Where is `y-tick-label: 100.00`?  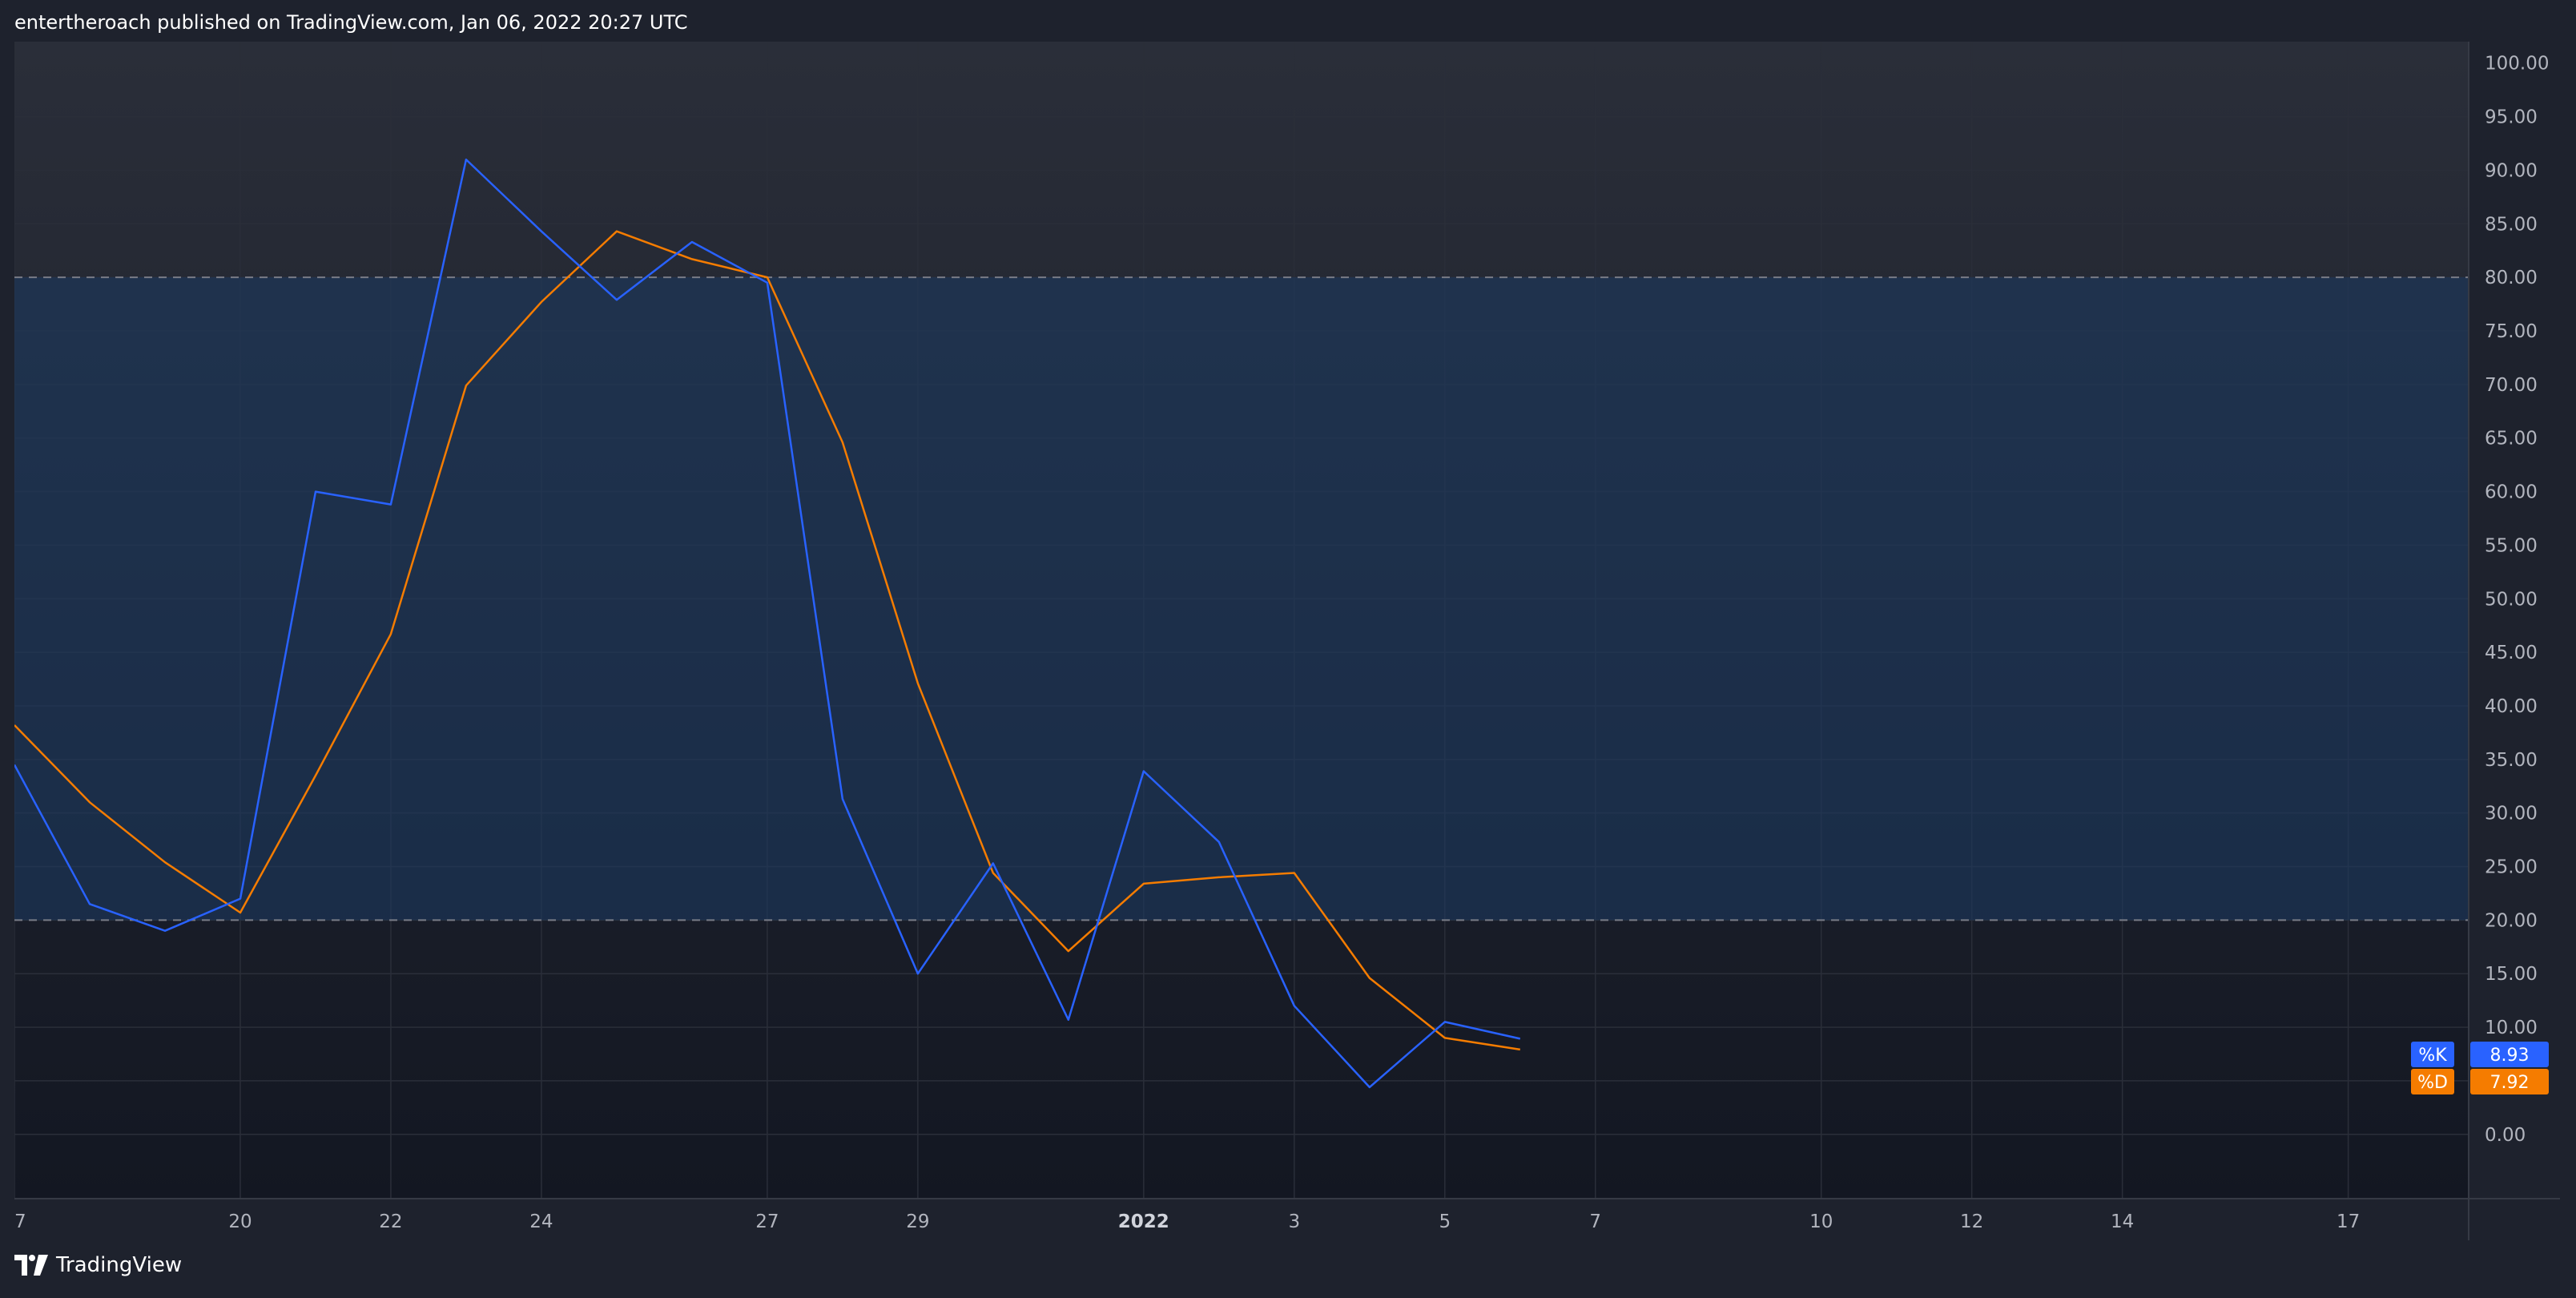 y-tick-label: 100.00 is located at coordinates (2517, 65).